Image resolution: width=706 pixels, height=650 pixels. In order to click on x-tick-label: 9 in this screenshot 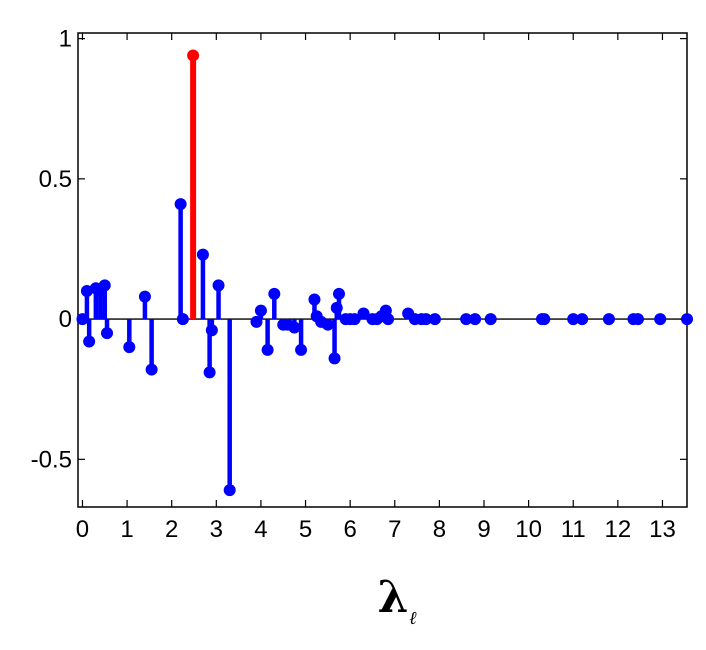, I will do `click(483, 529)`.